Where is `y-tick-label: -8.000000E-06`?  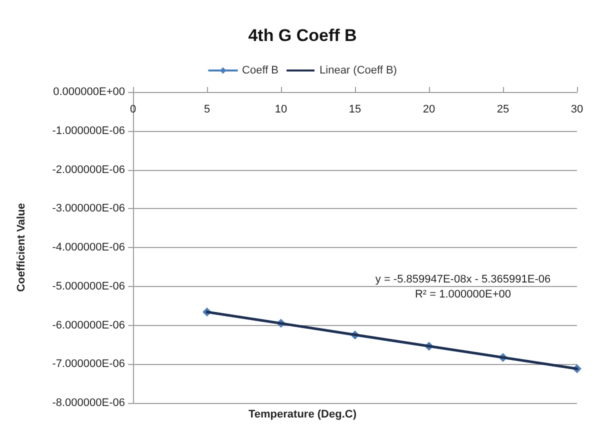 y-tick-label: -8.000000E-06 is located at coordinates (88, 403).